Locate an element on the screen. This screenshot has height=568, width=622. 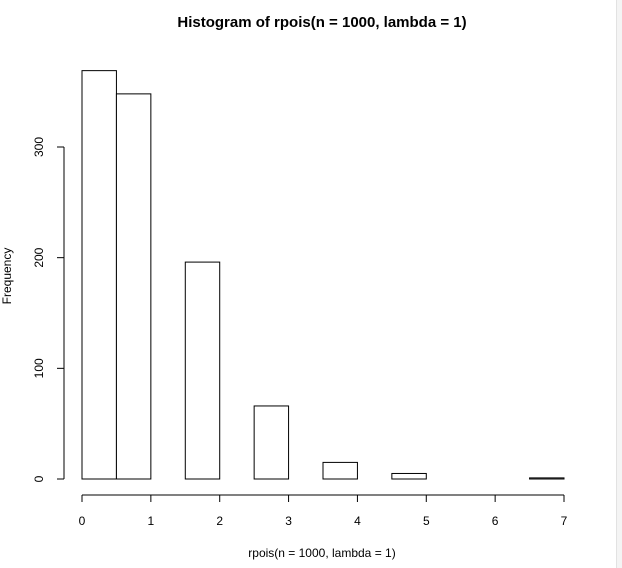
x-tick-label: 0 is located at coordinates (82, 521).